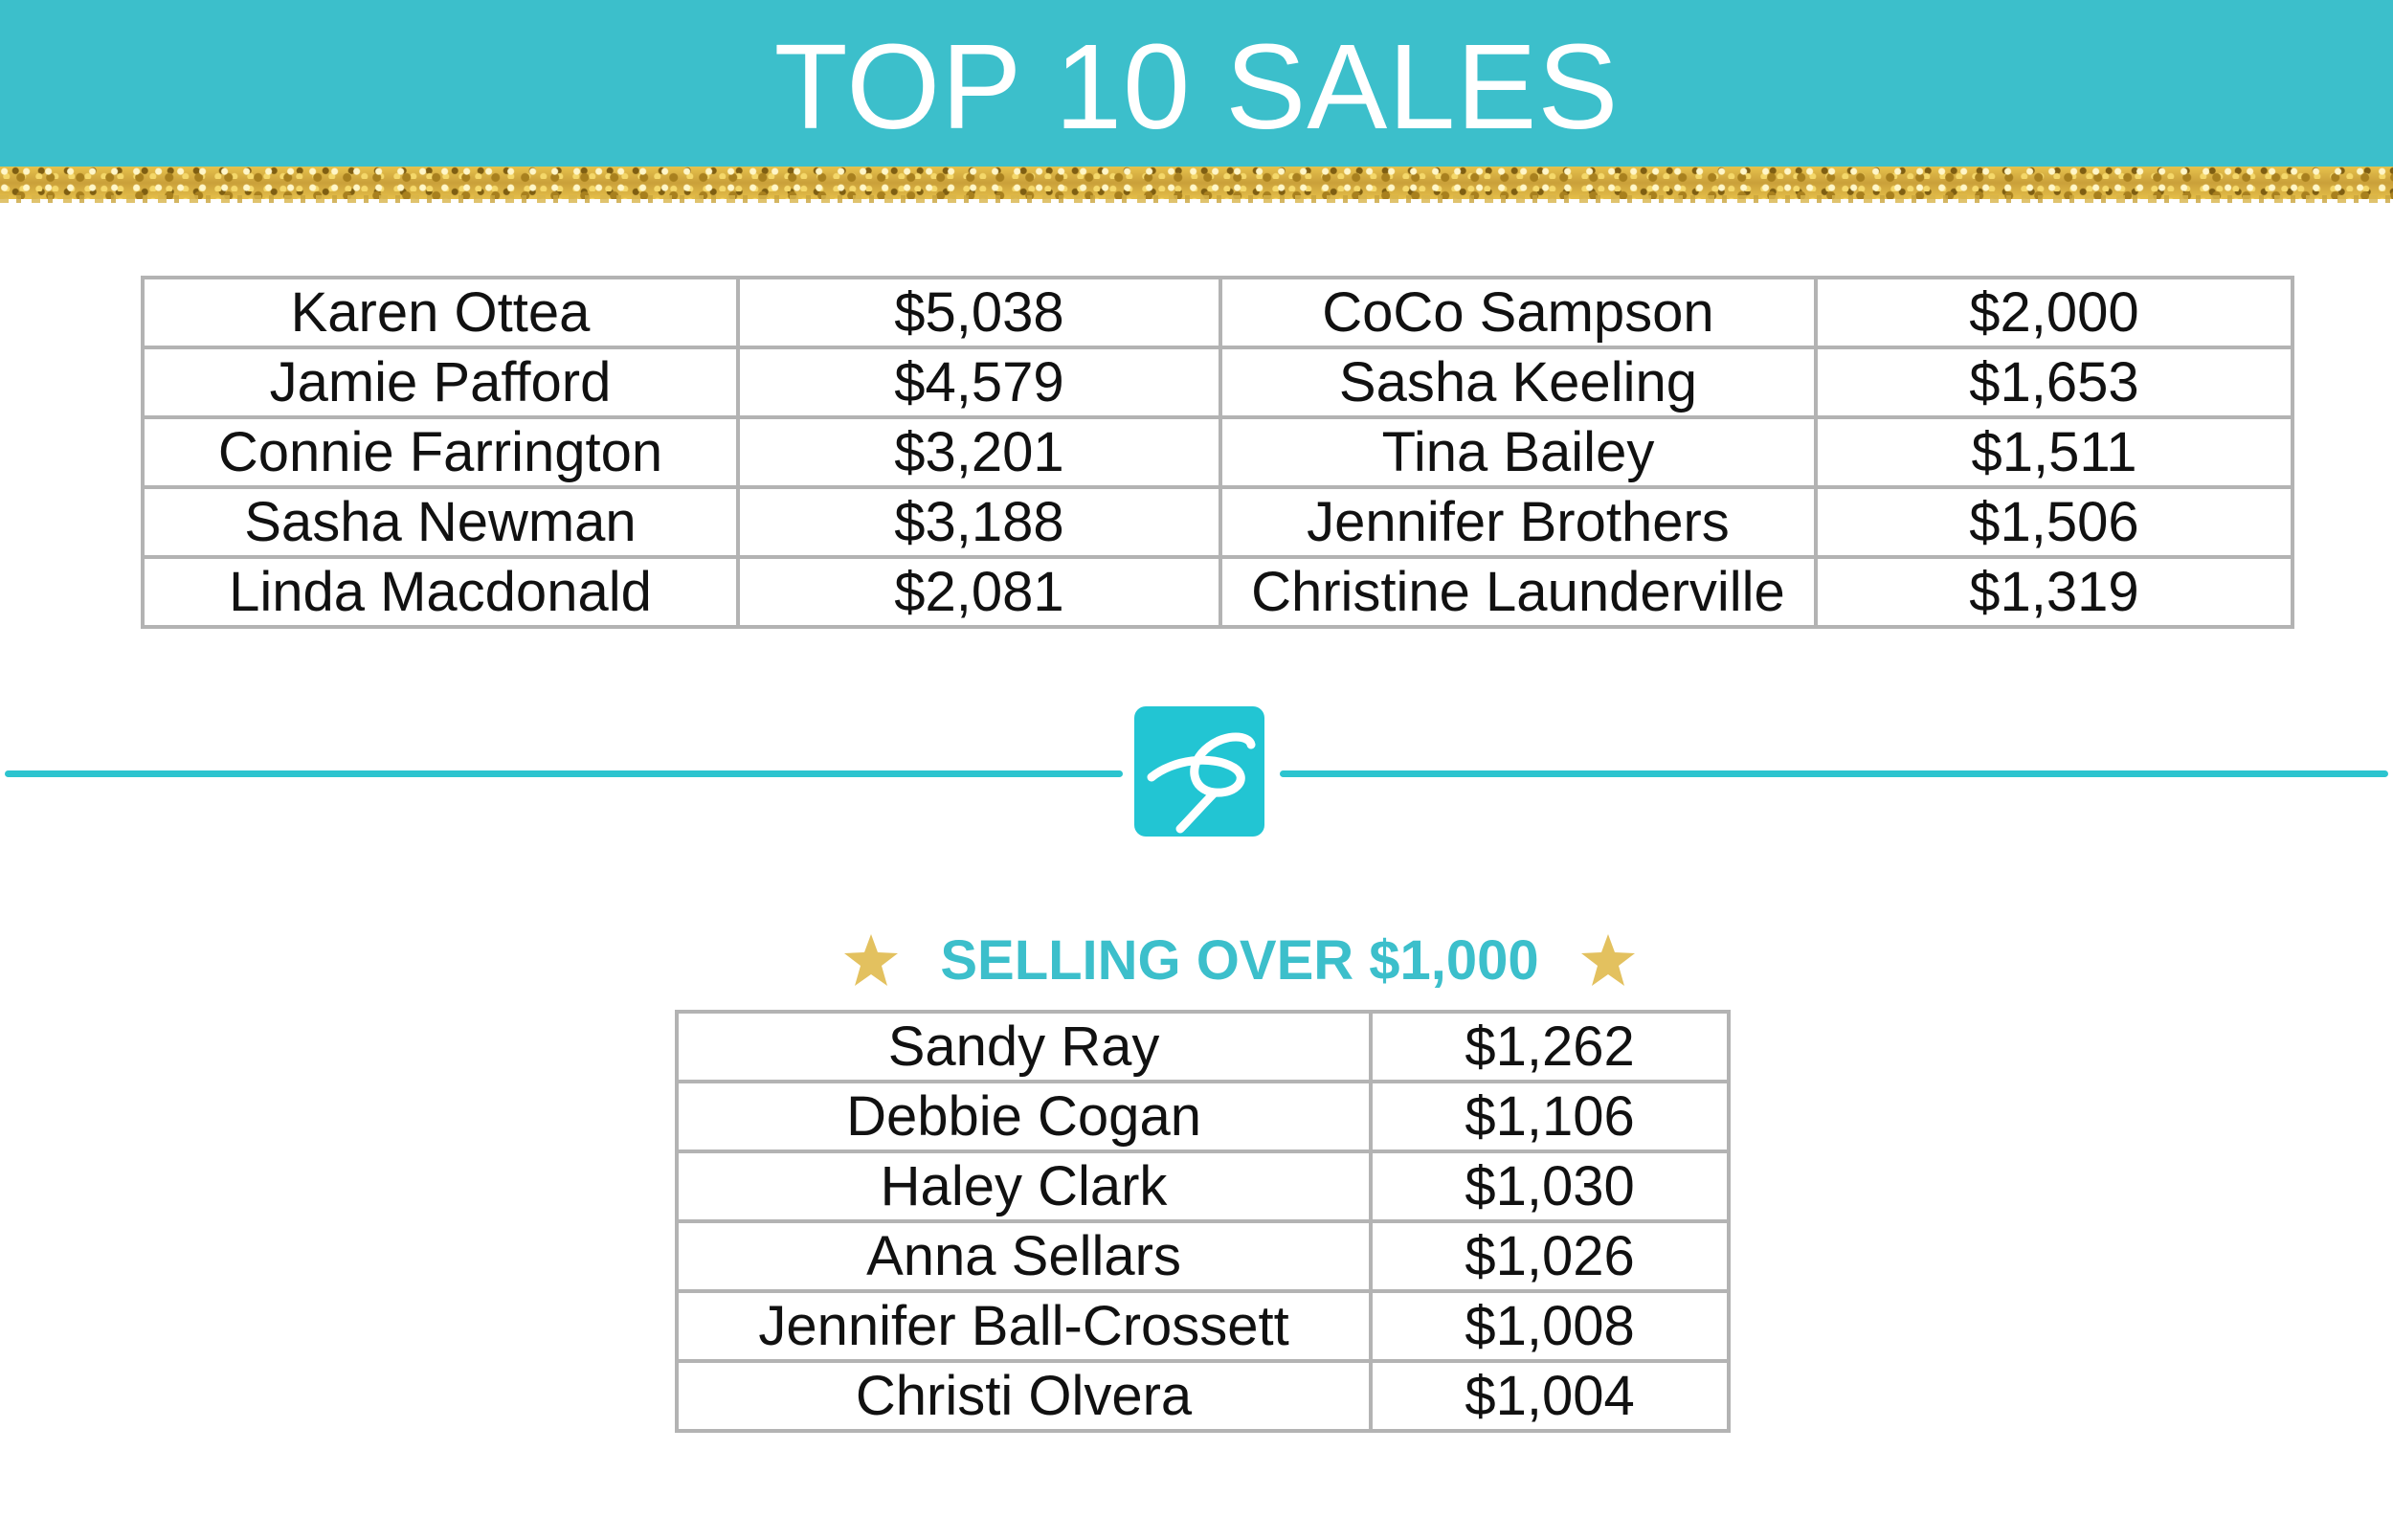 Image resolution: width=2393 pixels, height=1540 pixels. What do you see at coordinates (1518, 312) in the screenshot?
I see `seller-name: CoCo Sampson` at bounding box center [1518, 312].